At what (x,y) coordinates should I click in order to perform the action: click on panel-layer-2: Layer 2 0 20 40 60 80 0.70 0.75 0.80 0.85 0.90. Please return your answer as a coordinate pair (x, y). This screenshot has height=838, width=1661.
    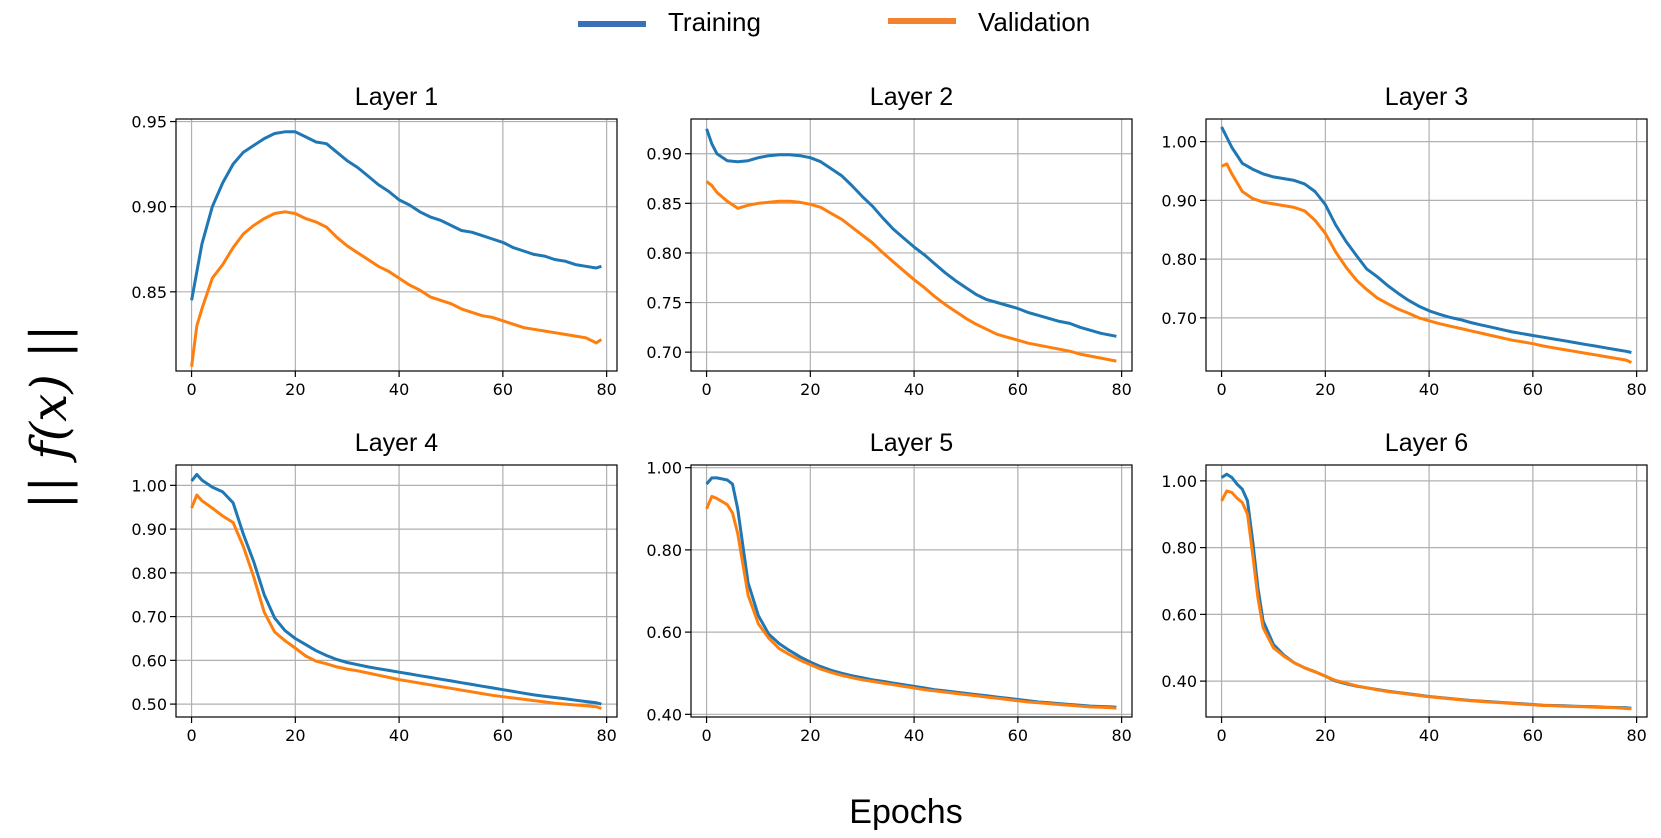
    Looking at the image, I should click on (889, 241).